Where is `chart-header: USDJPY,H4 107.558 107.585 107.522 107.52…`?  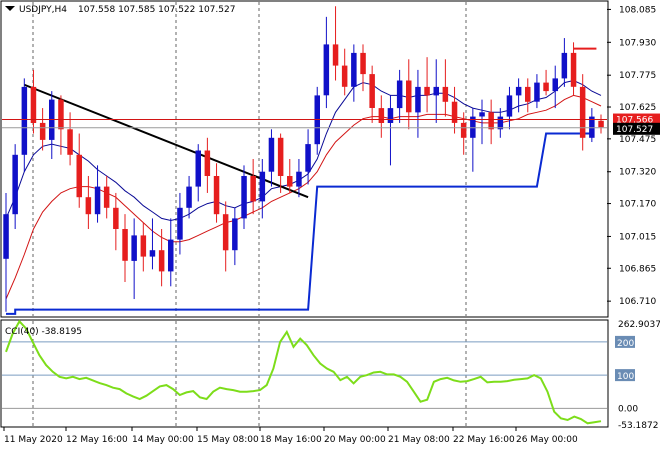
chart-header: USDJPY,H4 107.558 107.585 107.522 107.52… is located at coordinates (120, 10).